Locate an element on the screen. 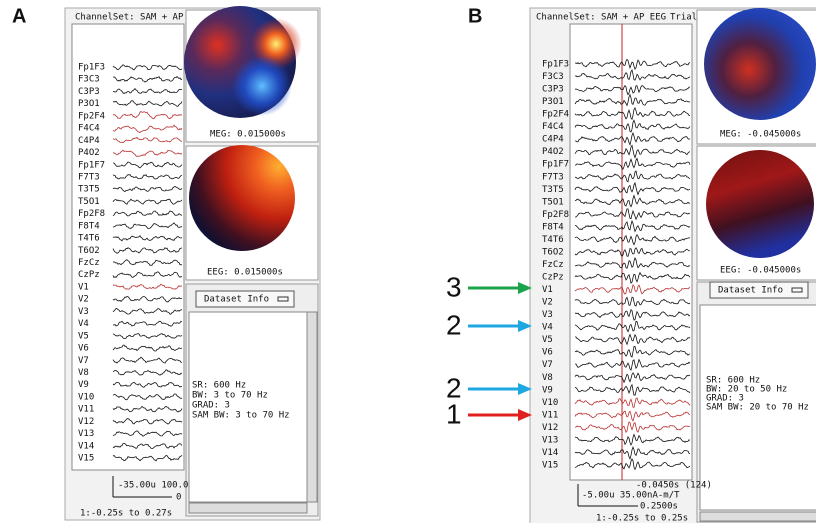  channel-label: CzPz is located at coordinates (89, 275).